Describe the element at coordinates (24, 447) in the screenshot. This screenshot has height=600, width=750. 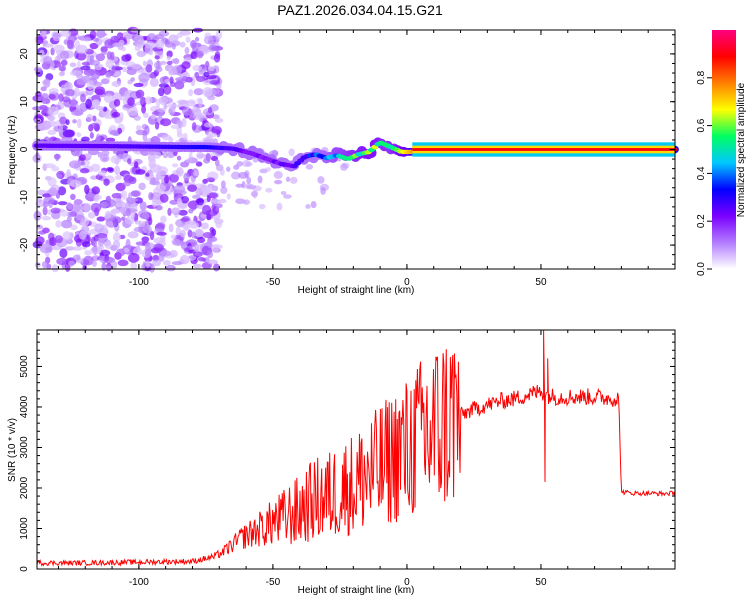
I see `snr-y-tick-label: 3000` at that location.